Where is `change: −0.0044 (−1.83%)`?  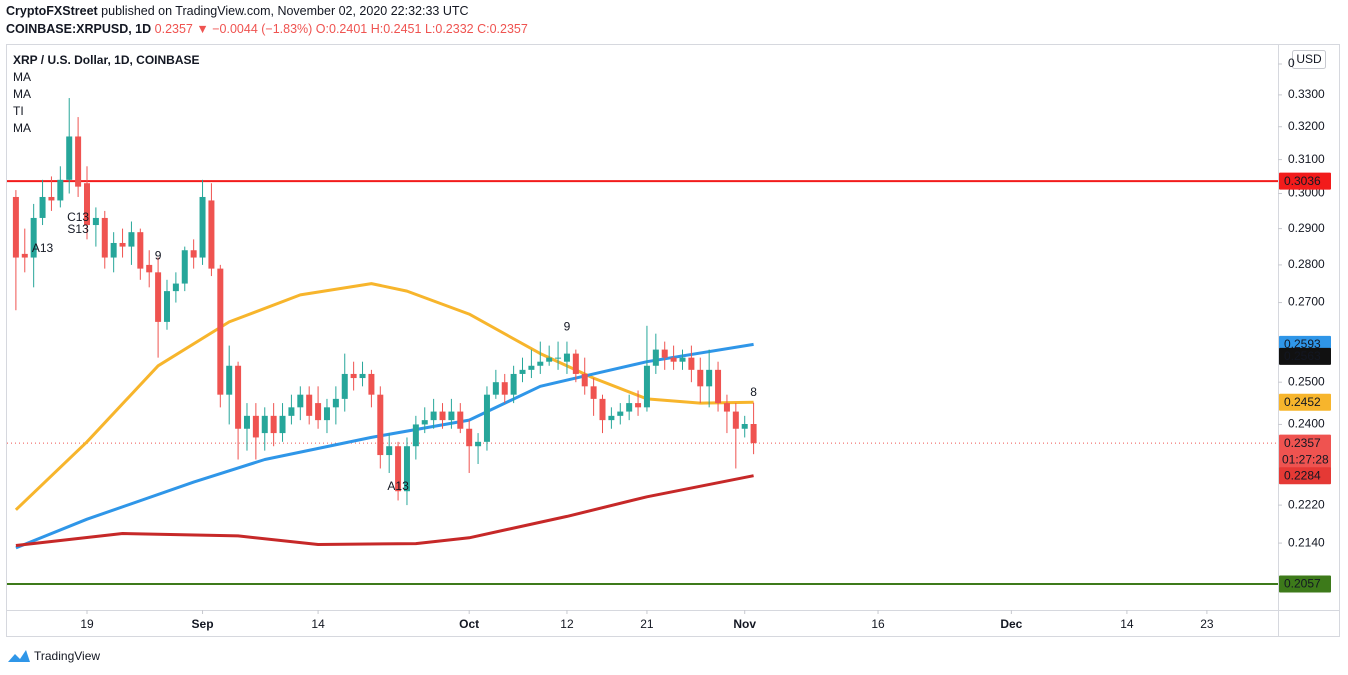 change: −0.0044 (−1.83%) is located at coordinates (262, 29).